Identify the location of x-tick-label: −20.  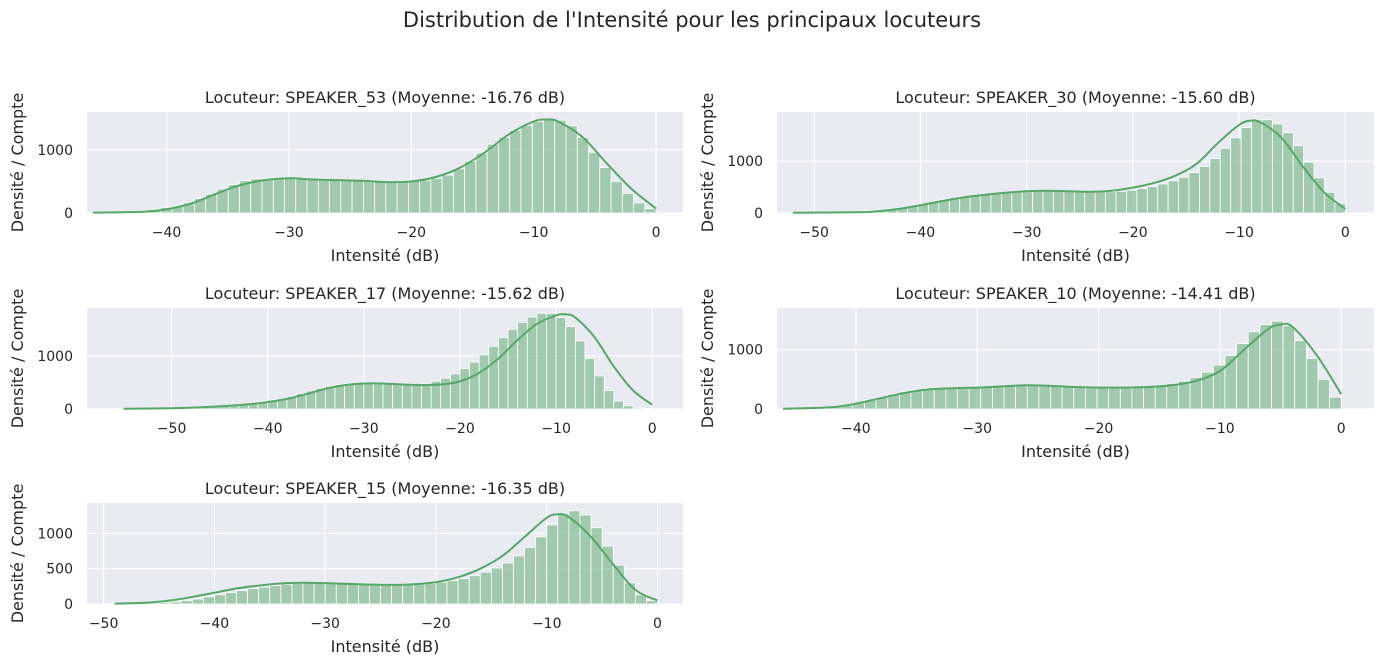
(436, 624).